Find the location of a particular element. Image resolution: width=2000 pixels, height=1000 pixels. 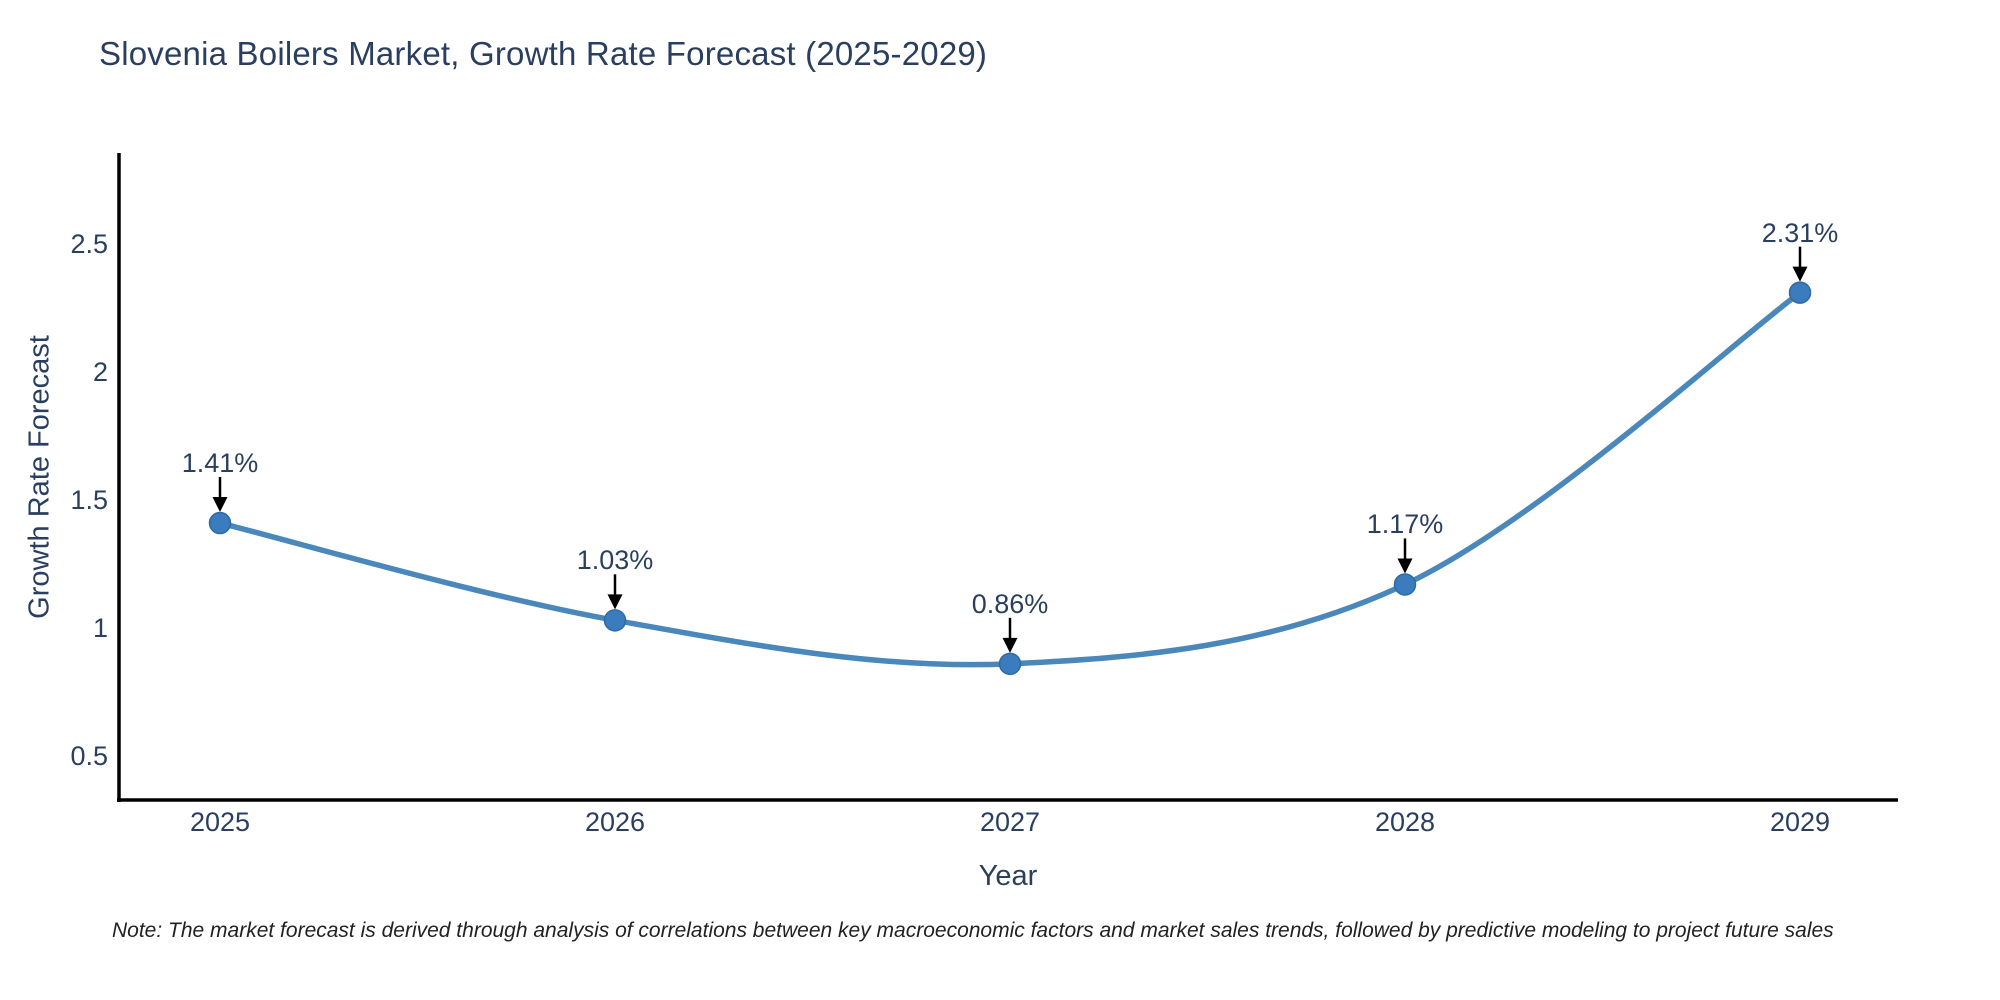

y-tick-label: 1.5 is located at coordinates (89, 500).